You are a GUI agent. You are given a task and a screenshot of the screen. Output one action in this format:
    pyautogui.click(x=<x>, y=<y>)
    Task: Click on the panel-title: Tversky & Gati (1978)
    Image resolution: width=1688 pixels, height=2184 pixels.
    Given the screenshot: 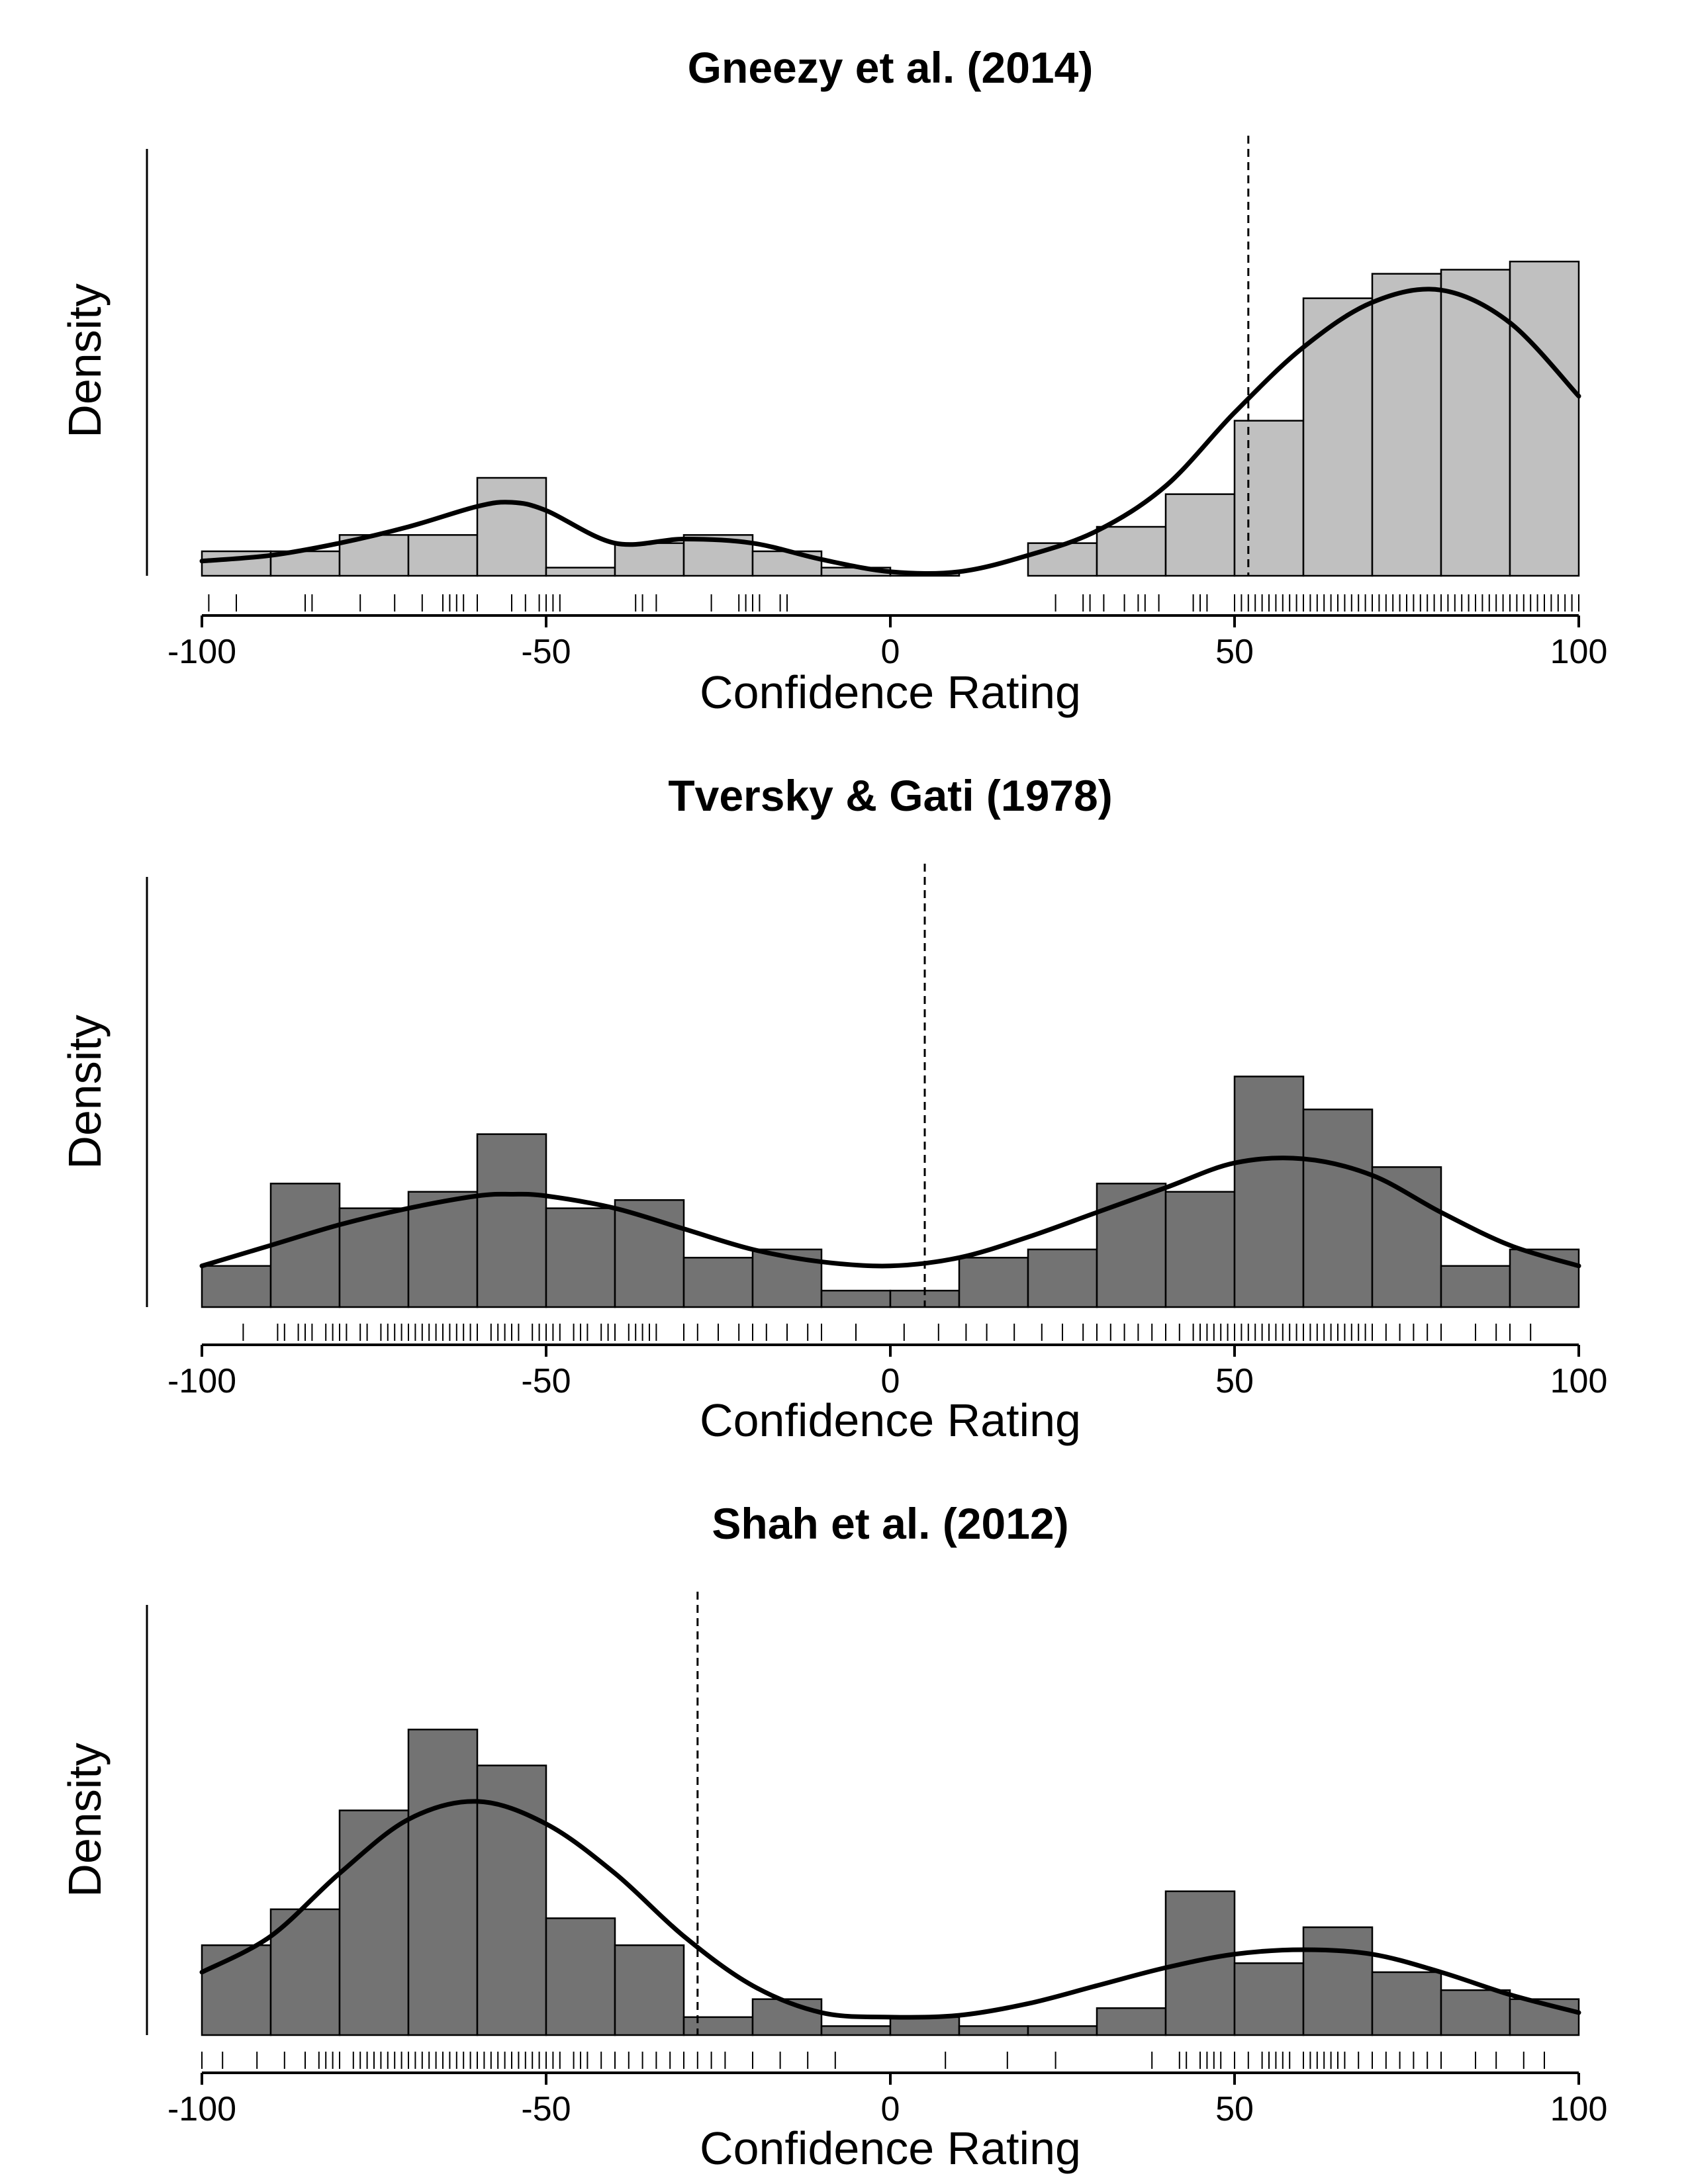 What is the action you would take?
    pyautogui.click(x=890, y=795)
    